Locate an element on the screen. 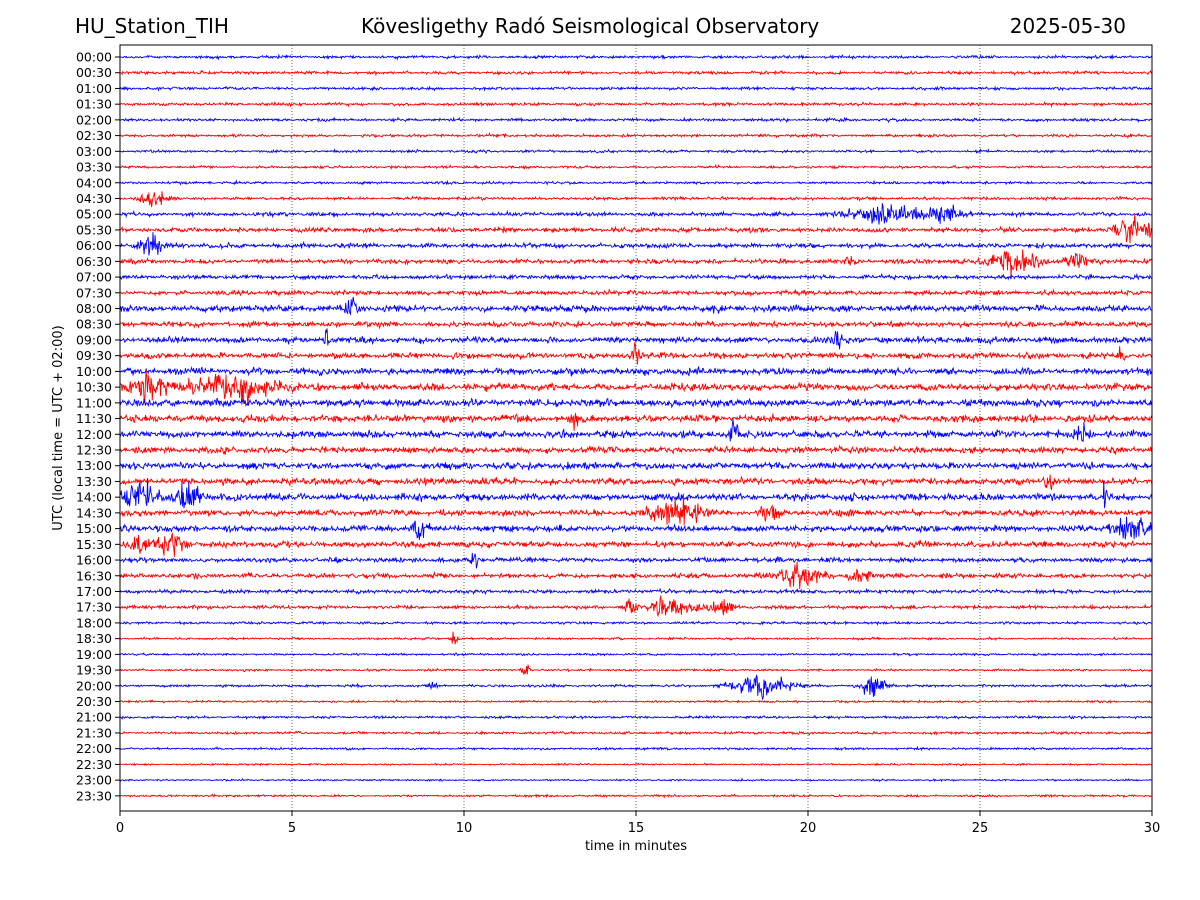  y-tick-label: 12:30 is located at coordinates (94, 450).